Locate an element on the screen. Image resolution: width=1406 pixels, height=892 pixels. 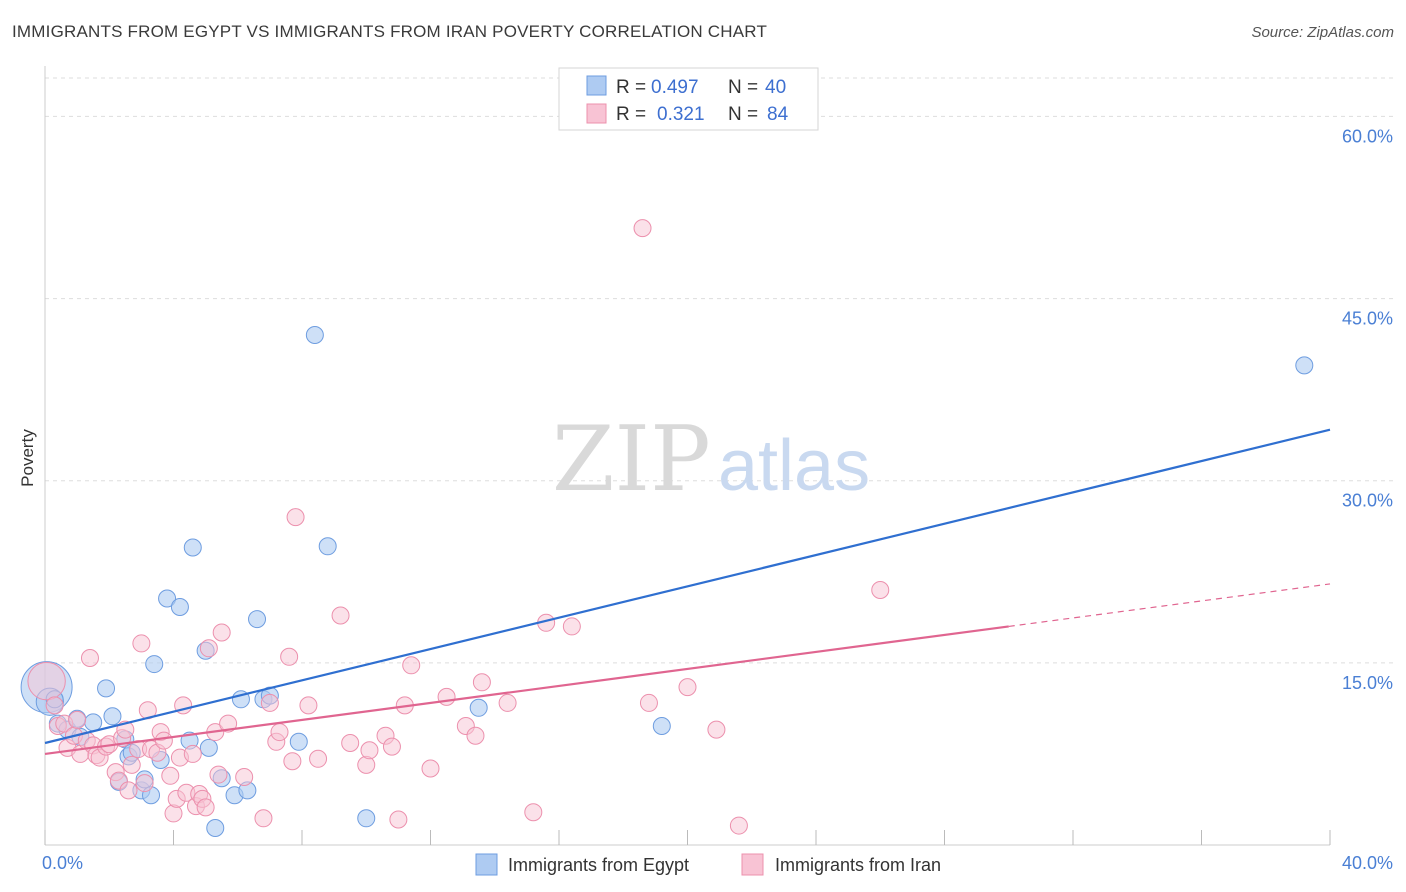
stats-legend: R = 0.497 N = 40 R = 0.321 N = 84 is located at coordinates (688, 99).